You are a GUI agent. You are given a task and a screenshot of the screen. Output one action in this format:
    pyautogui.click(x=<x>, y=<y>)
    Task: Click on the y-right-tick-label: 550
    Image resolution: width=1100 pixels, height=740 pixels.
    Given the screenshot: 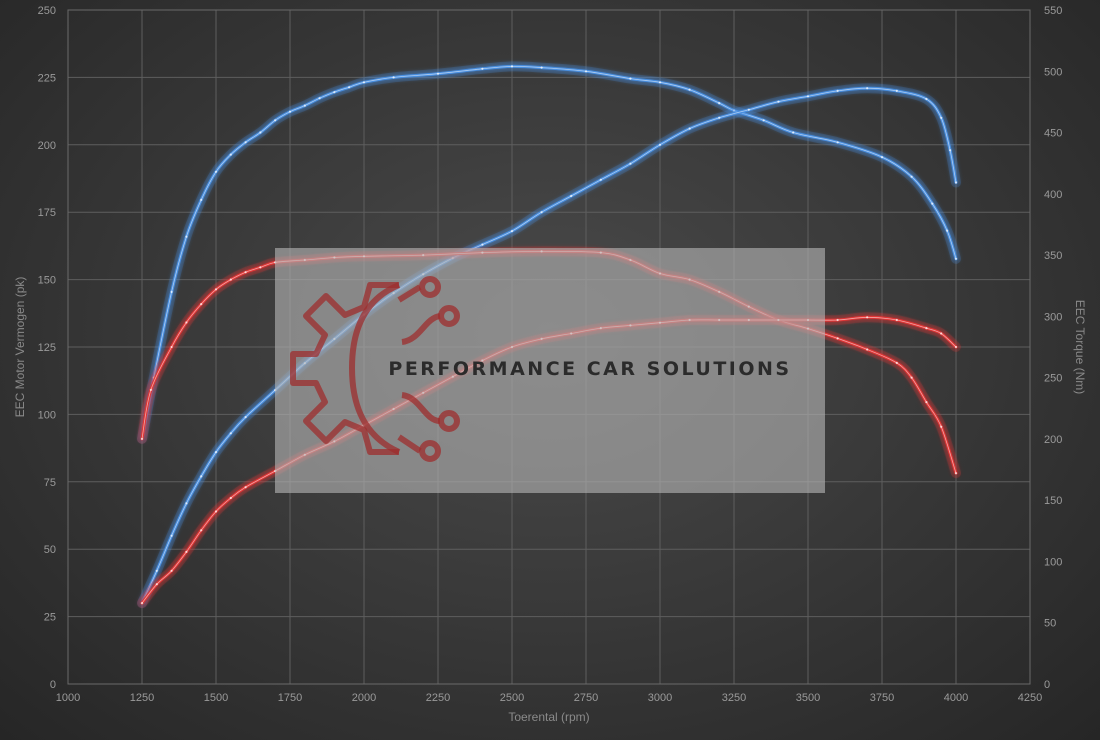 What is the action you would take?
    pyautogui.click(x=1053, y=11)
    